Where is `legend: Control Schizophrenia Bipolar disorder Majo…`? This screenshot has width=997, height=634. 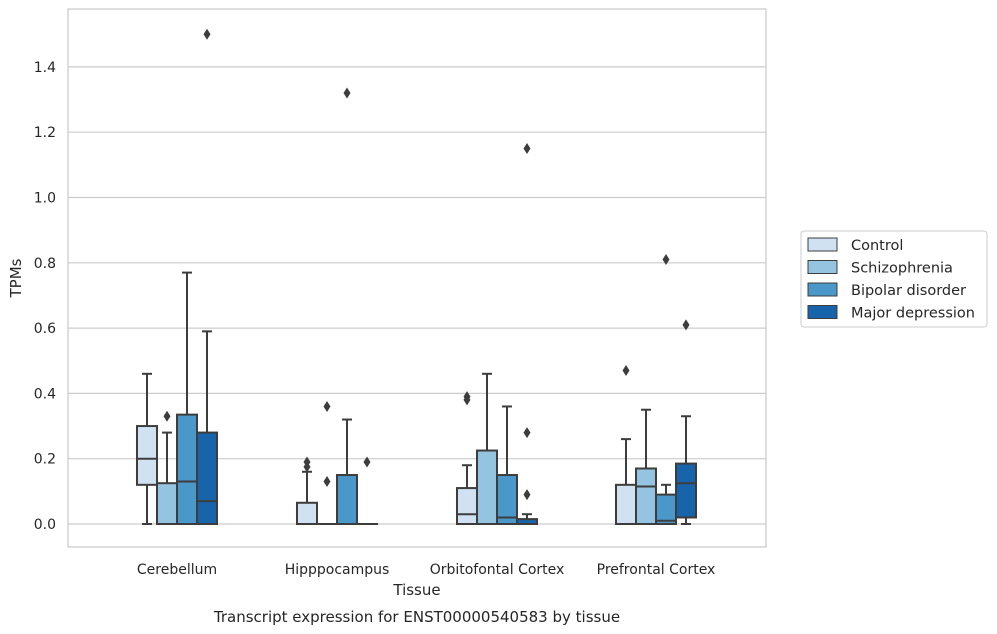
legend: Control Schizophrenia Bipolar disorder Majo… is located at coordinates (894, 279).